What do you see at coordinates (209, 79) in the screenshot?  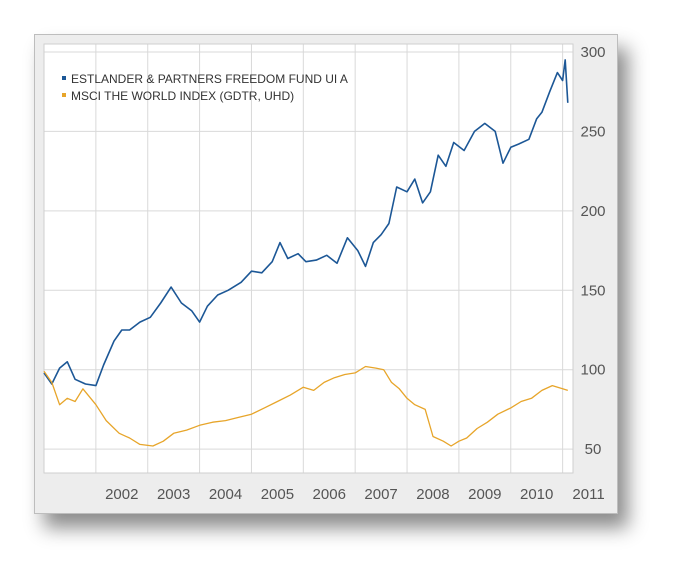 I see `legend-label: ESTLANDER & PARTNERS FREEDOM FUND UI A` at bounding box center [209, 79].